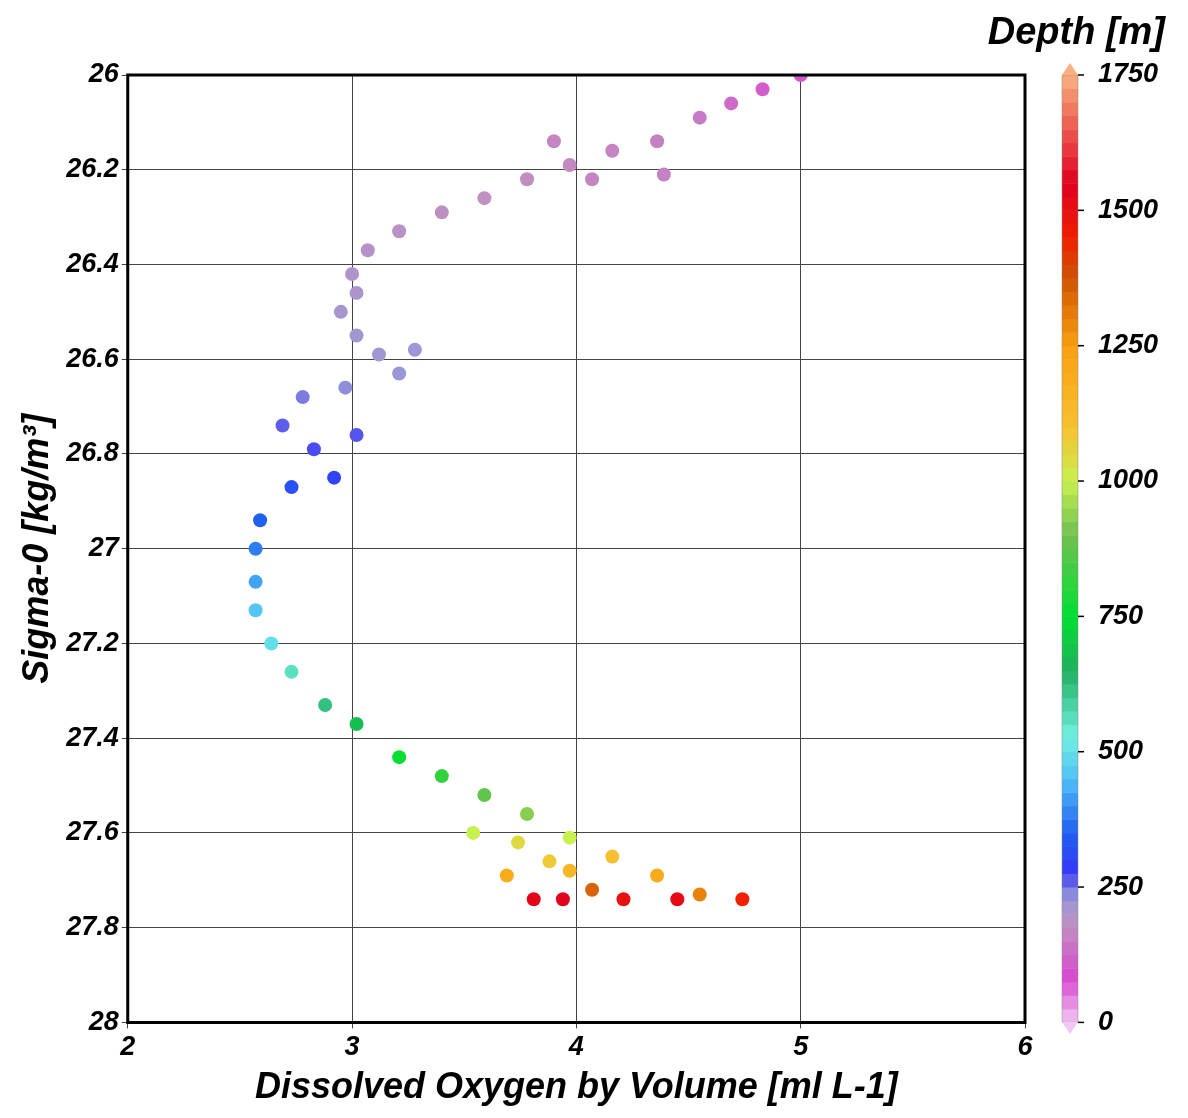  What do you see at coordinates (1128, 479) in the screenshot?
I see `color-bar-label: 1000` at bounding box center [1128, 479].